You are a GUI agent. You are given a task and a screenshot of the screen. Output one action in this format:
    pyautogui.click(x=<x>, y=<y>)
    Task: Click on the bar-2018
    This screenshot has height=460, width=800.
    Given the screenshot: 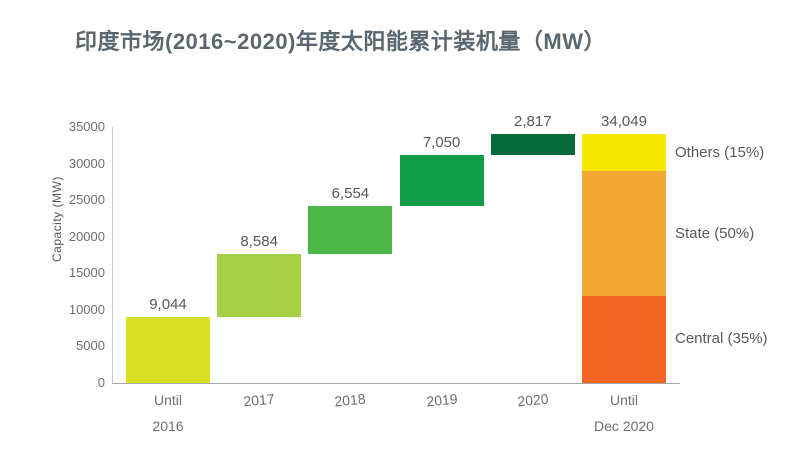 What is the action you would take?
    pyautogui.click(x=350, y=230)
    